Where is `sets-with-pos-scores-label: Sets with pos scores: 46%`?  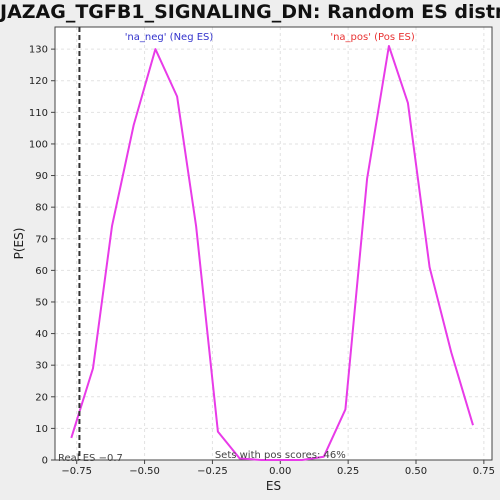
sets-with-pos-scores-label: Sets with pos scores: 46% is located at coordinates (280, 455).